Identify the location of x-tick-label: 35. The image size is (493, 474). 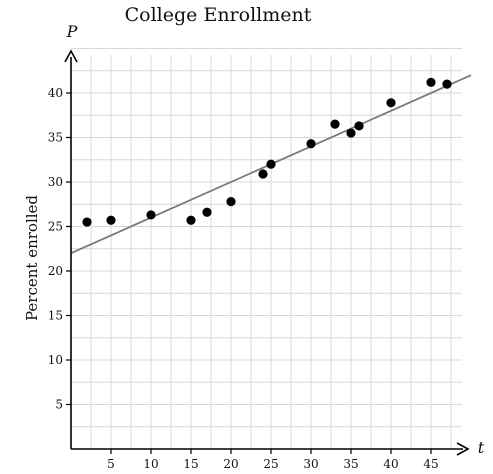
(350, 464).